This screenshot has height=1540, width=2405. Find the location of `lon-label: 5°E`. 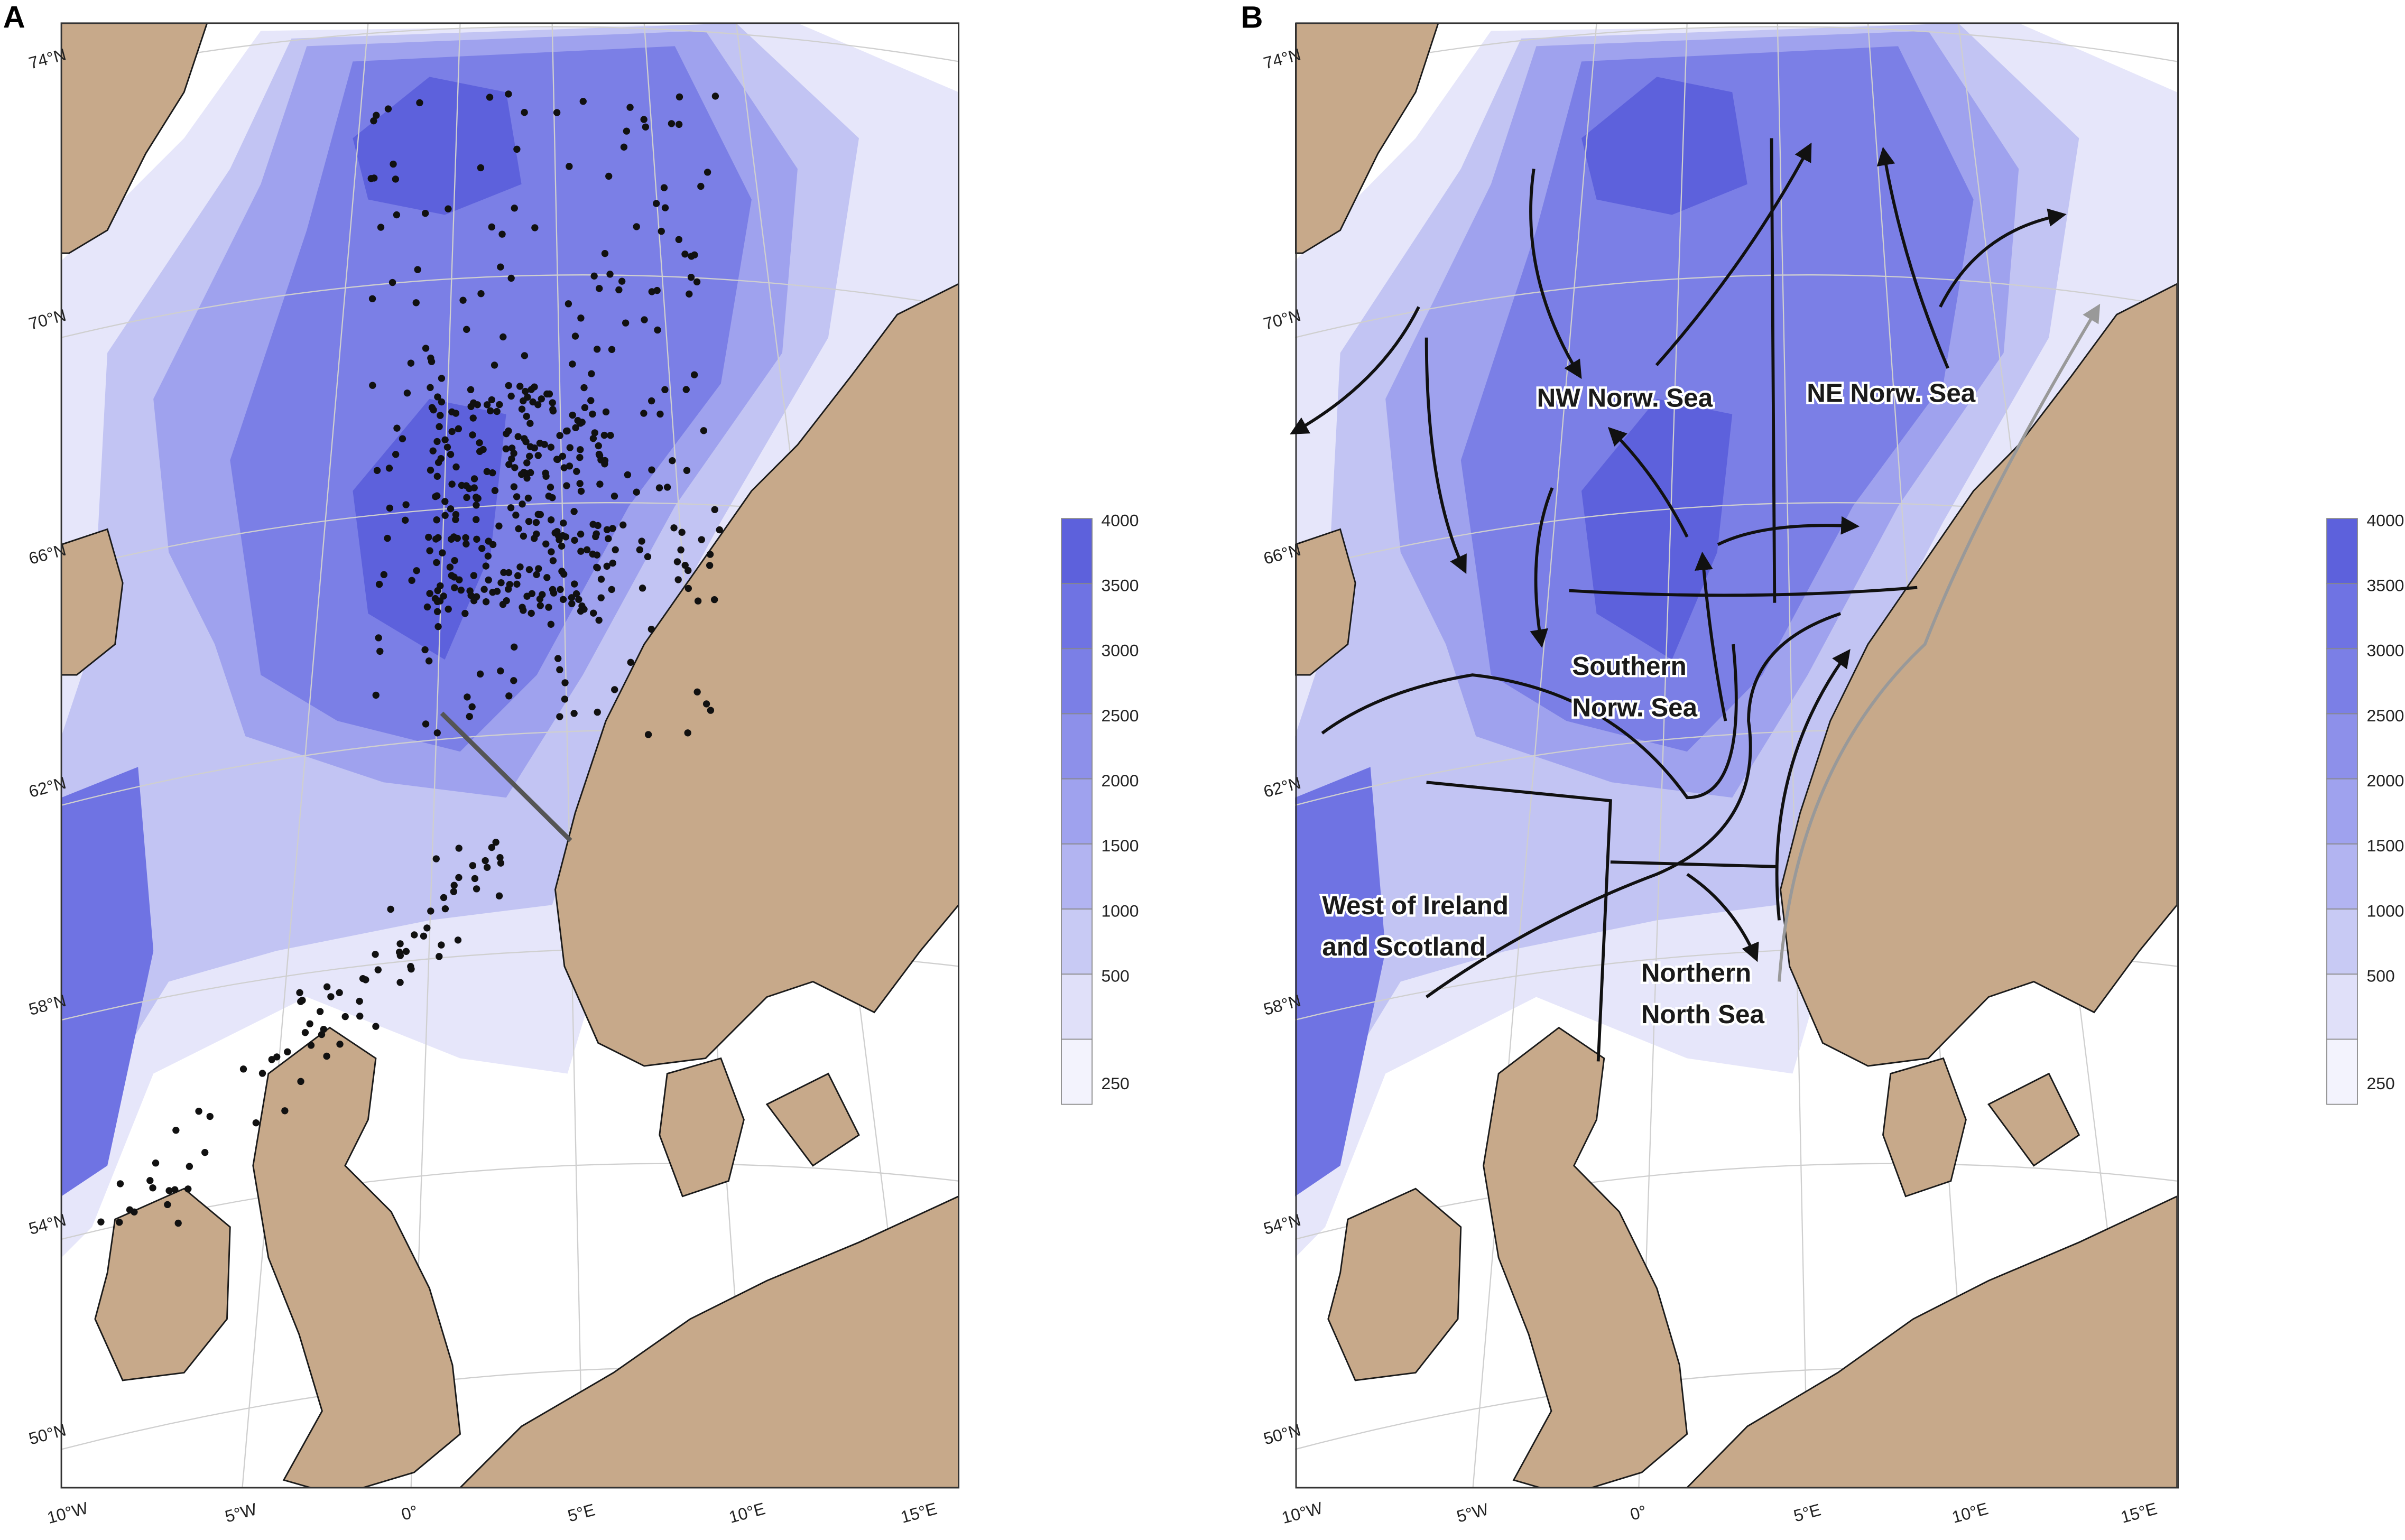

lon-label: 5°E is located at coordinates (581, 1512).